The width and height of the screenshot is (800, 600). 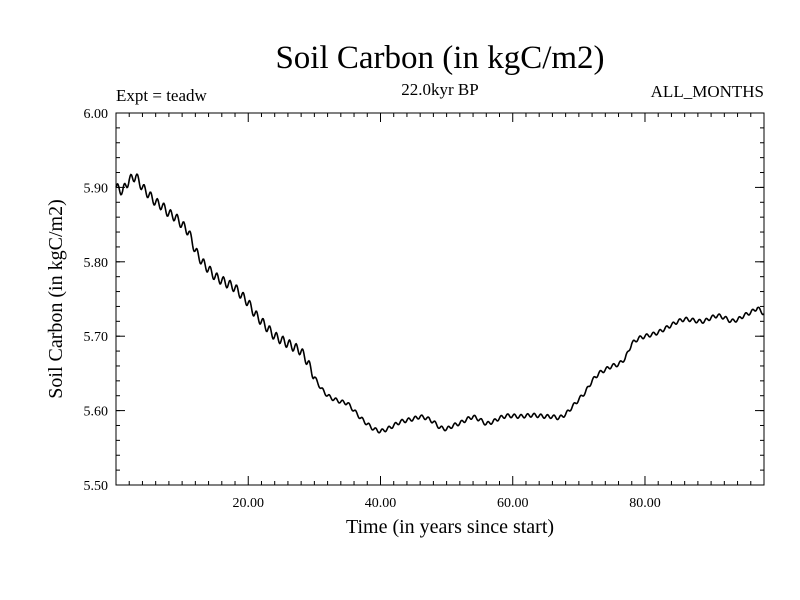 What do you see at coordinates (440, 89) in the screenshot?
I see `chart-subtitle: 22.0kyr BP` at bounding box center [440, 89].